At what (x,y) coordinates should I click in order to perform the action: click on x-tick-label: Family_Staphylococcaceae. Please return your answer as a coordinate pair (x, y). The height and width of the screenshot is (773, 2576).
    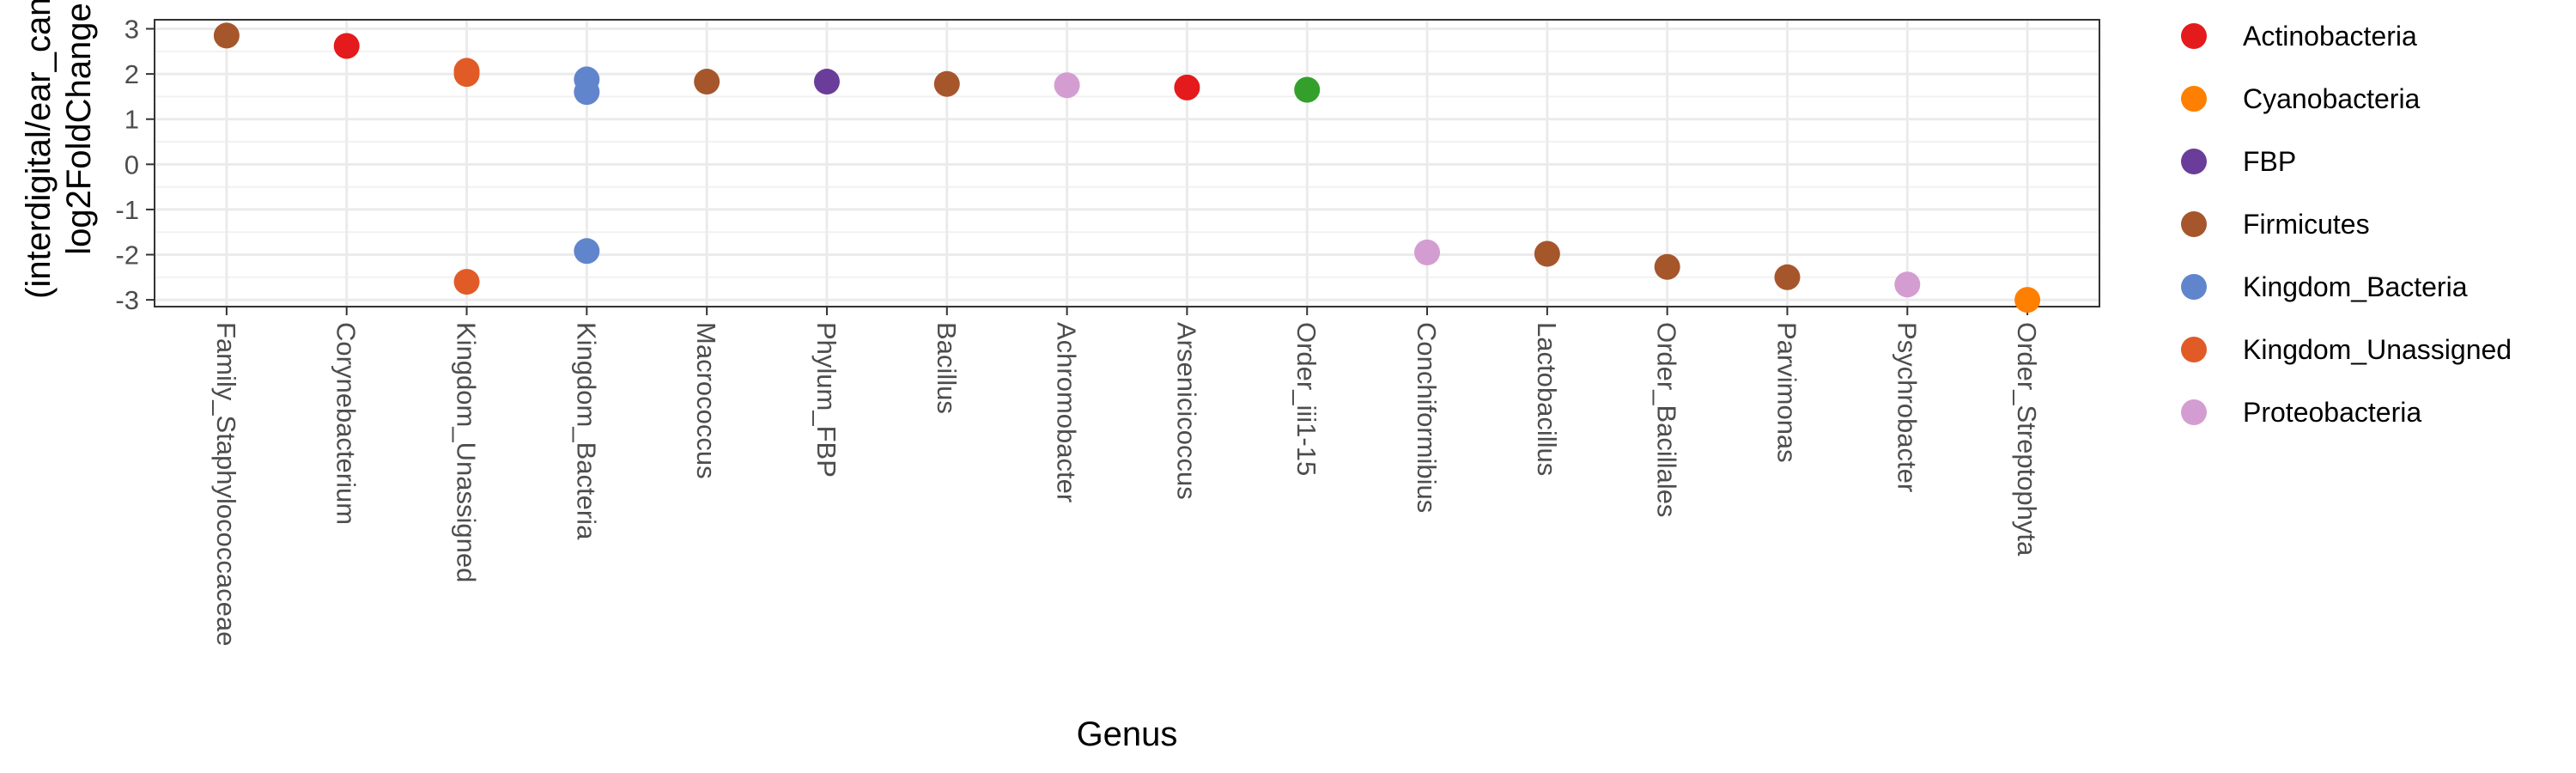
    Looking at the image, I should click on (226, 484).